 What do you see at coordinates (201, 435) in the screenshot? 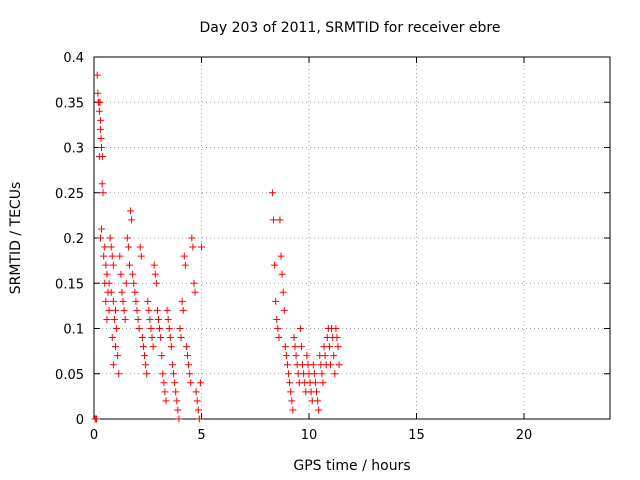
I see `x-tick-label: 5` at bounding box center [201, 435].